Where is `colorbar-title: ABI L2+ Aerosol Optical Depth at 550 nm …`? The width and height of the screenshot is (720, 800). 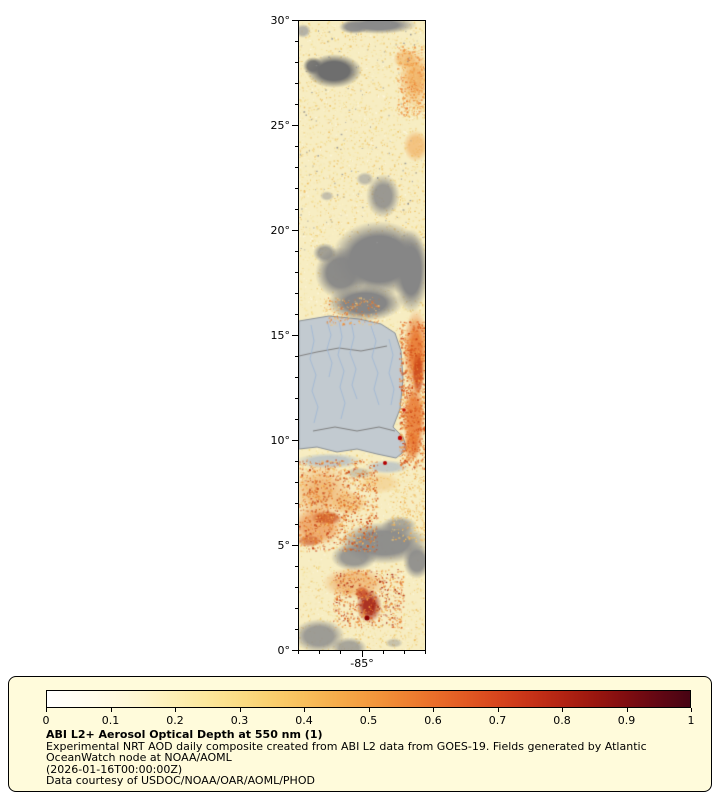 colorbar-title: ABI L2+ Aerosol Optical Depth at 550 nm … is located at coordinates (184, 734).